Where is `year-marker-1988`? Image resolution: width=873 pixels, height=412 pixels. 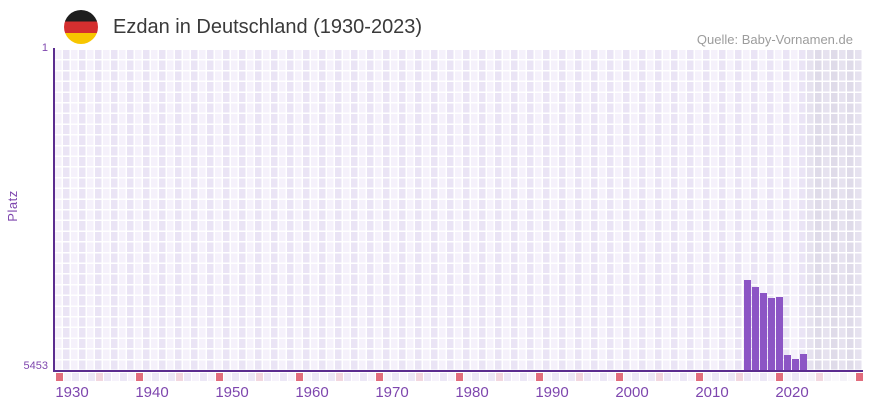
year-marker-1988 is located at coordinates (523, 377).